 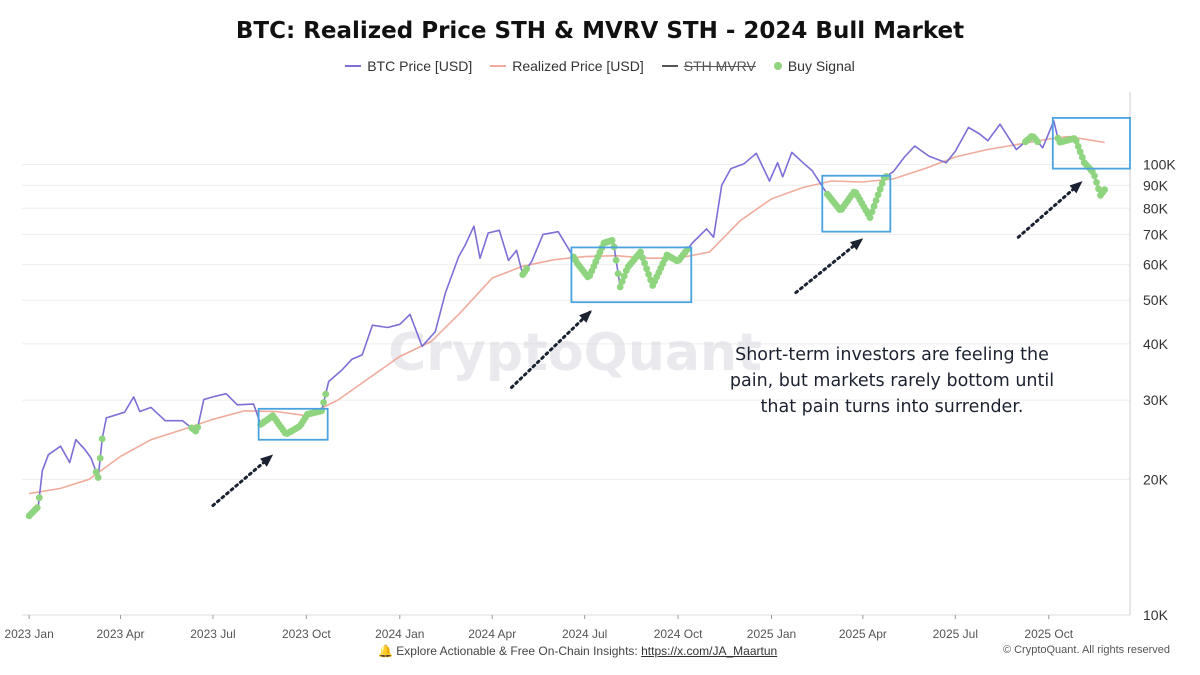 I want to click on watermark: CryptoQuant, so click(x=575, y=353).